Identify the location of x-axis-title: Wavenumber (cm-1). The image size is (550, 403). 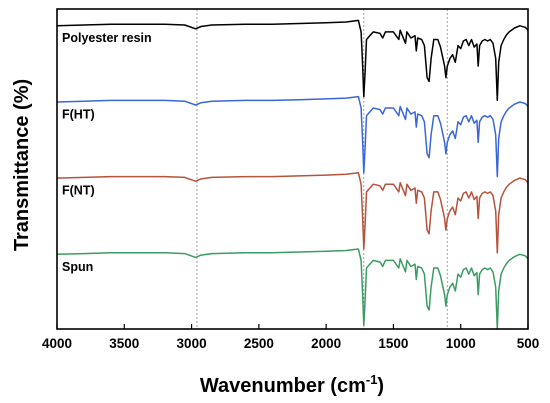
(292, 384).